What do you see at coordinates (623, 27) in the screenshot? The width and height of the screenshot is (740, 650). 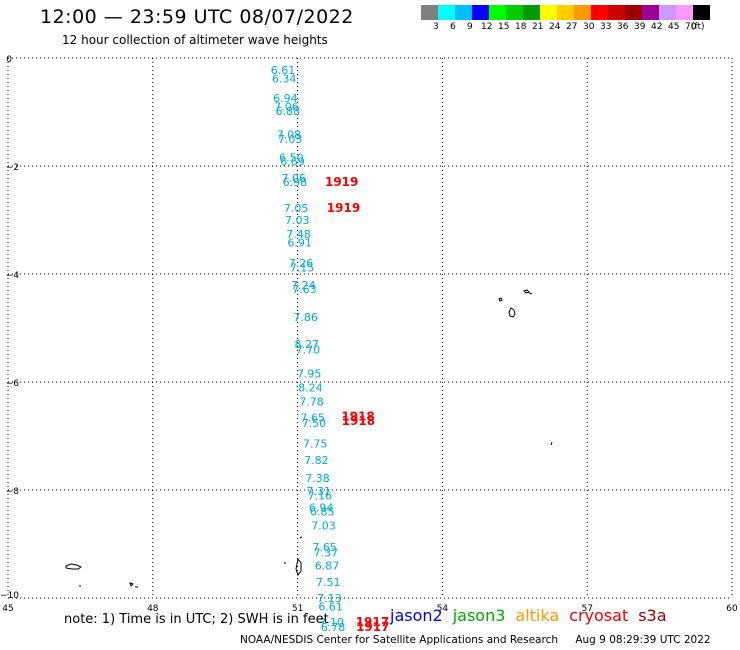 I see `legend-label: 36` at bounding box center [623, 27].